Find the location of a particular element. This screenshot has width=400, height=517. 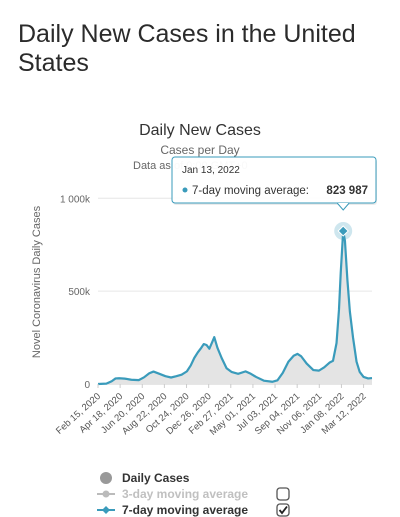

legend-item: 7-day moving average is located at coordinates (193, 510).